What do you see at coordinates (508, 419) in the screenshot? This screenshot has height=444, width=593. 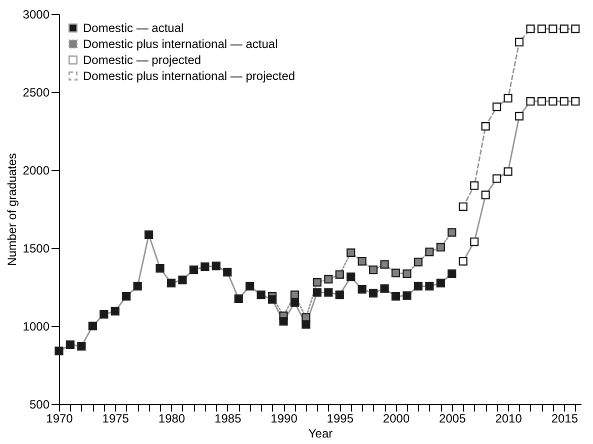 I see `x-tick-label: 2010` at bounding box center [508, 419].